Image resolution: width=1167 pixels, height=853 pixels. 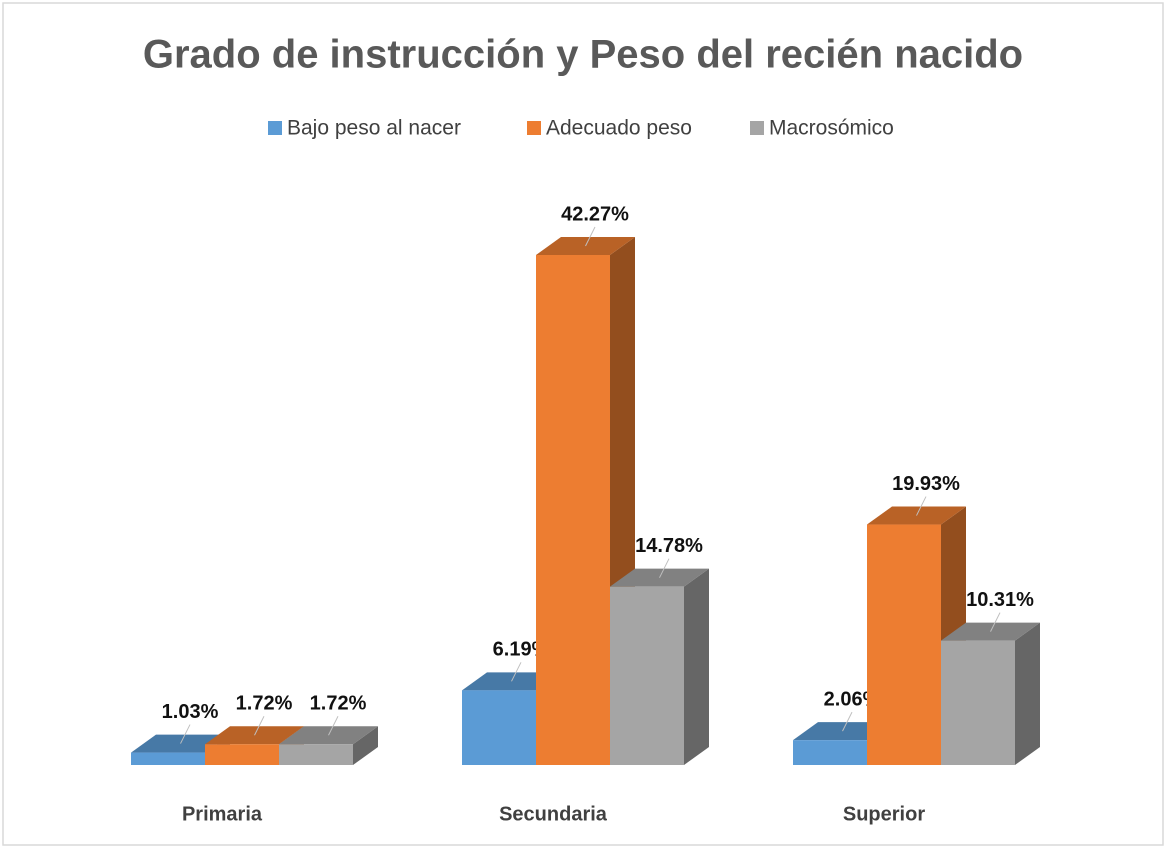 I want to click on legend-label: Macrosómico, so click(x=831, y=128).